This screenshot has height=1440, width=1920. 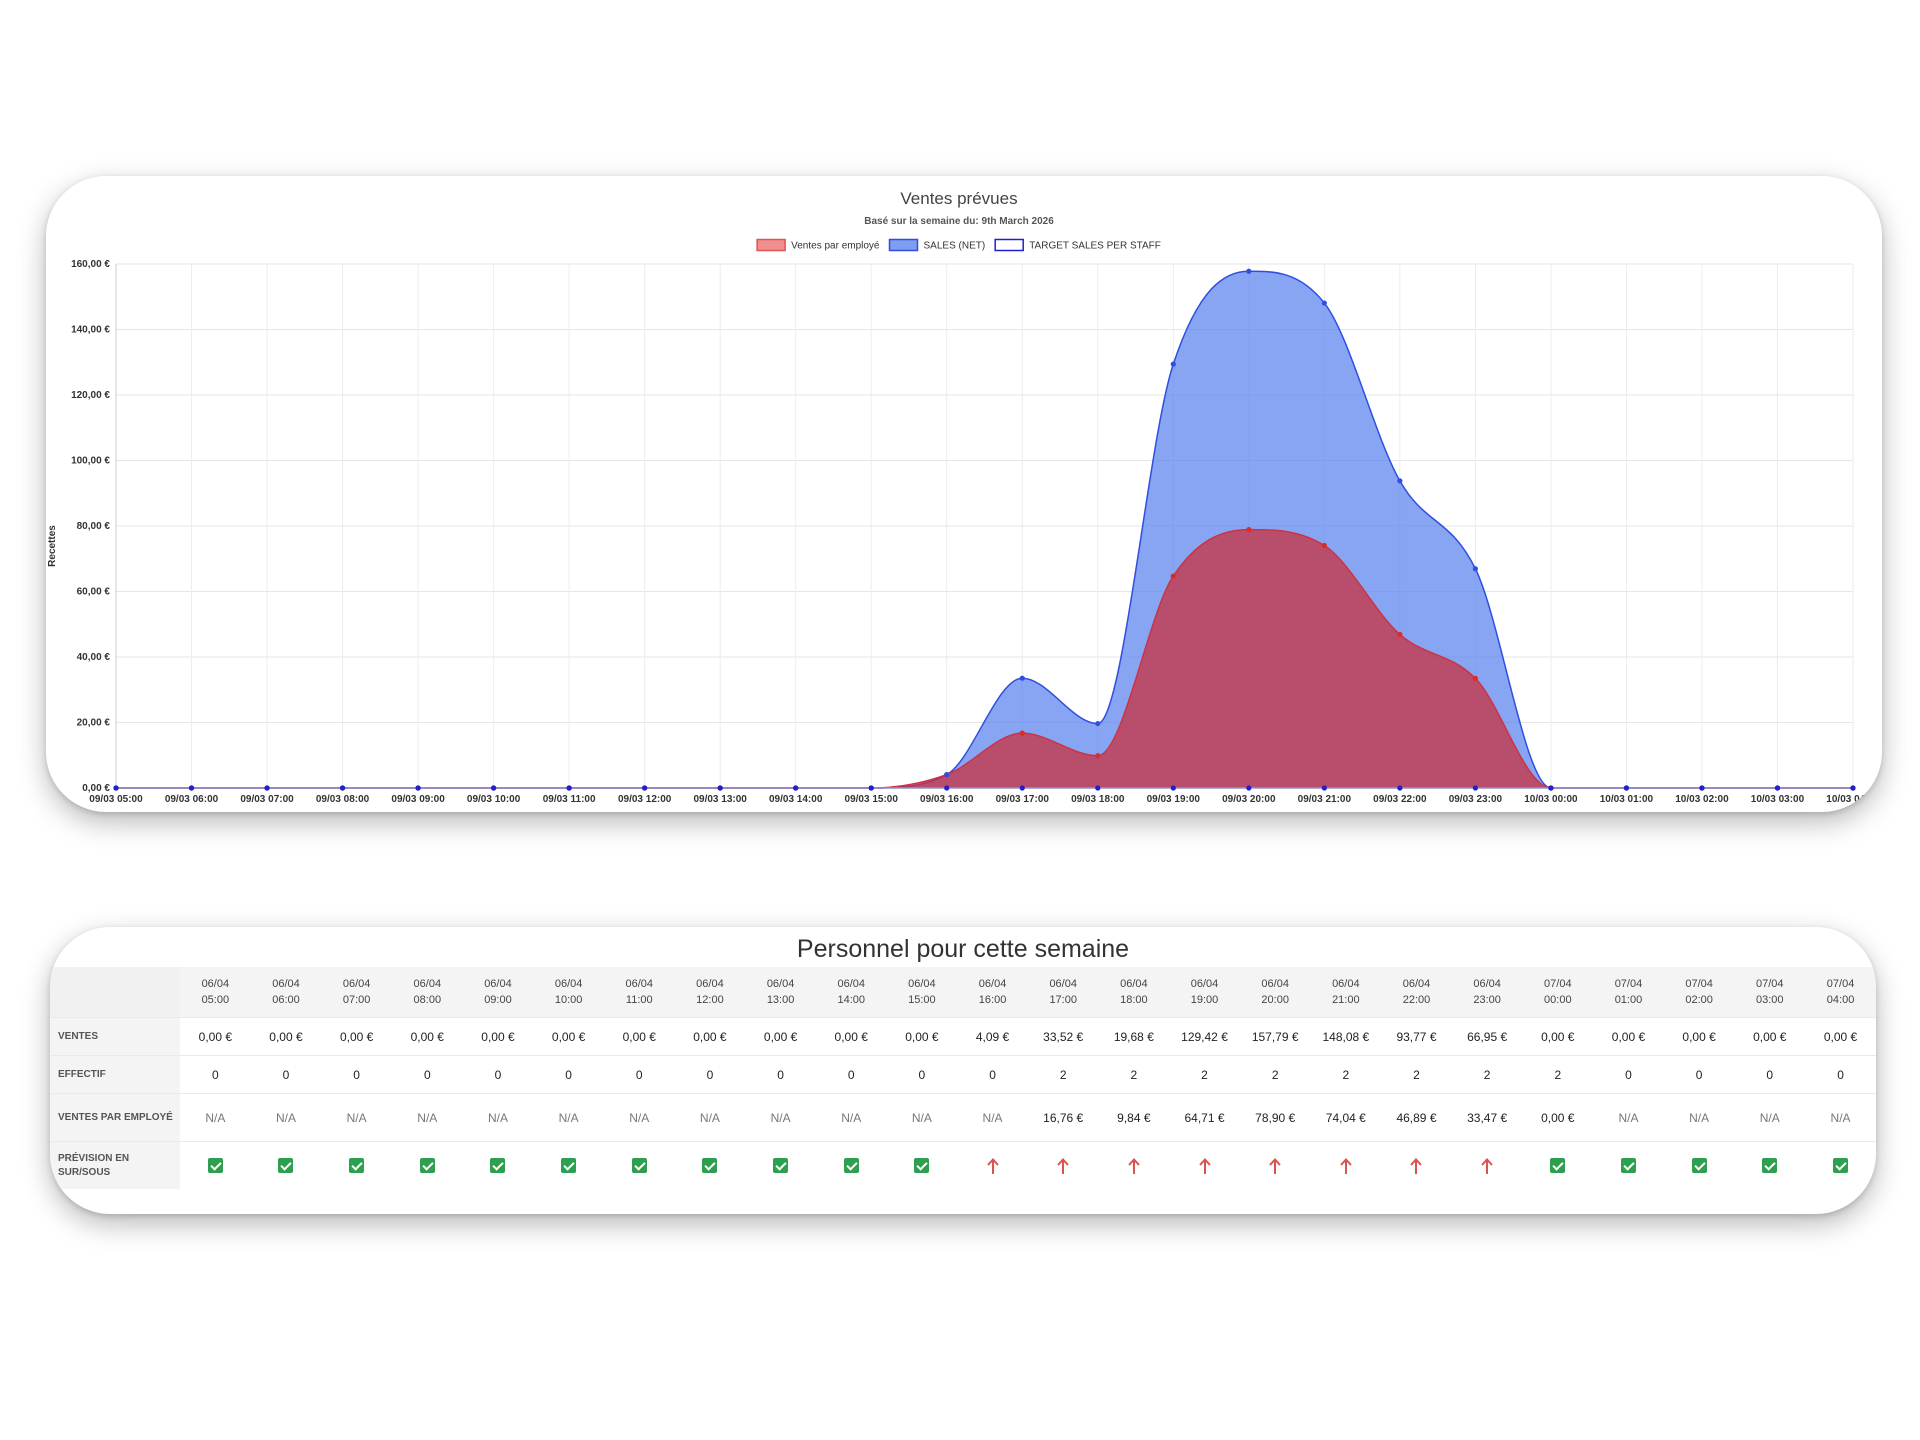 What do you see at coordinates (1416, 1117) in the screenshot?
I see `table-cell: 46,89 €` at bounding box center [1416, 1117].